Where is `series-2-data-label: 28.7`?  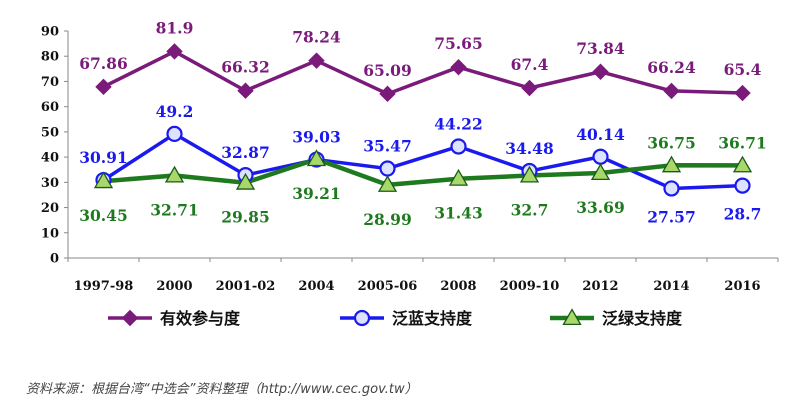
series-2-data-label: 28.7 is located at coordinates (743, 214).